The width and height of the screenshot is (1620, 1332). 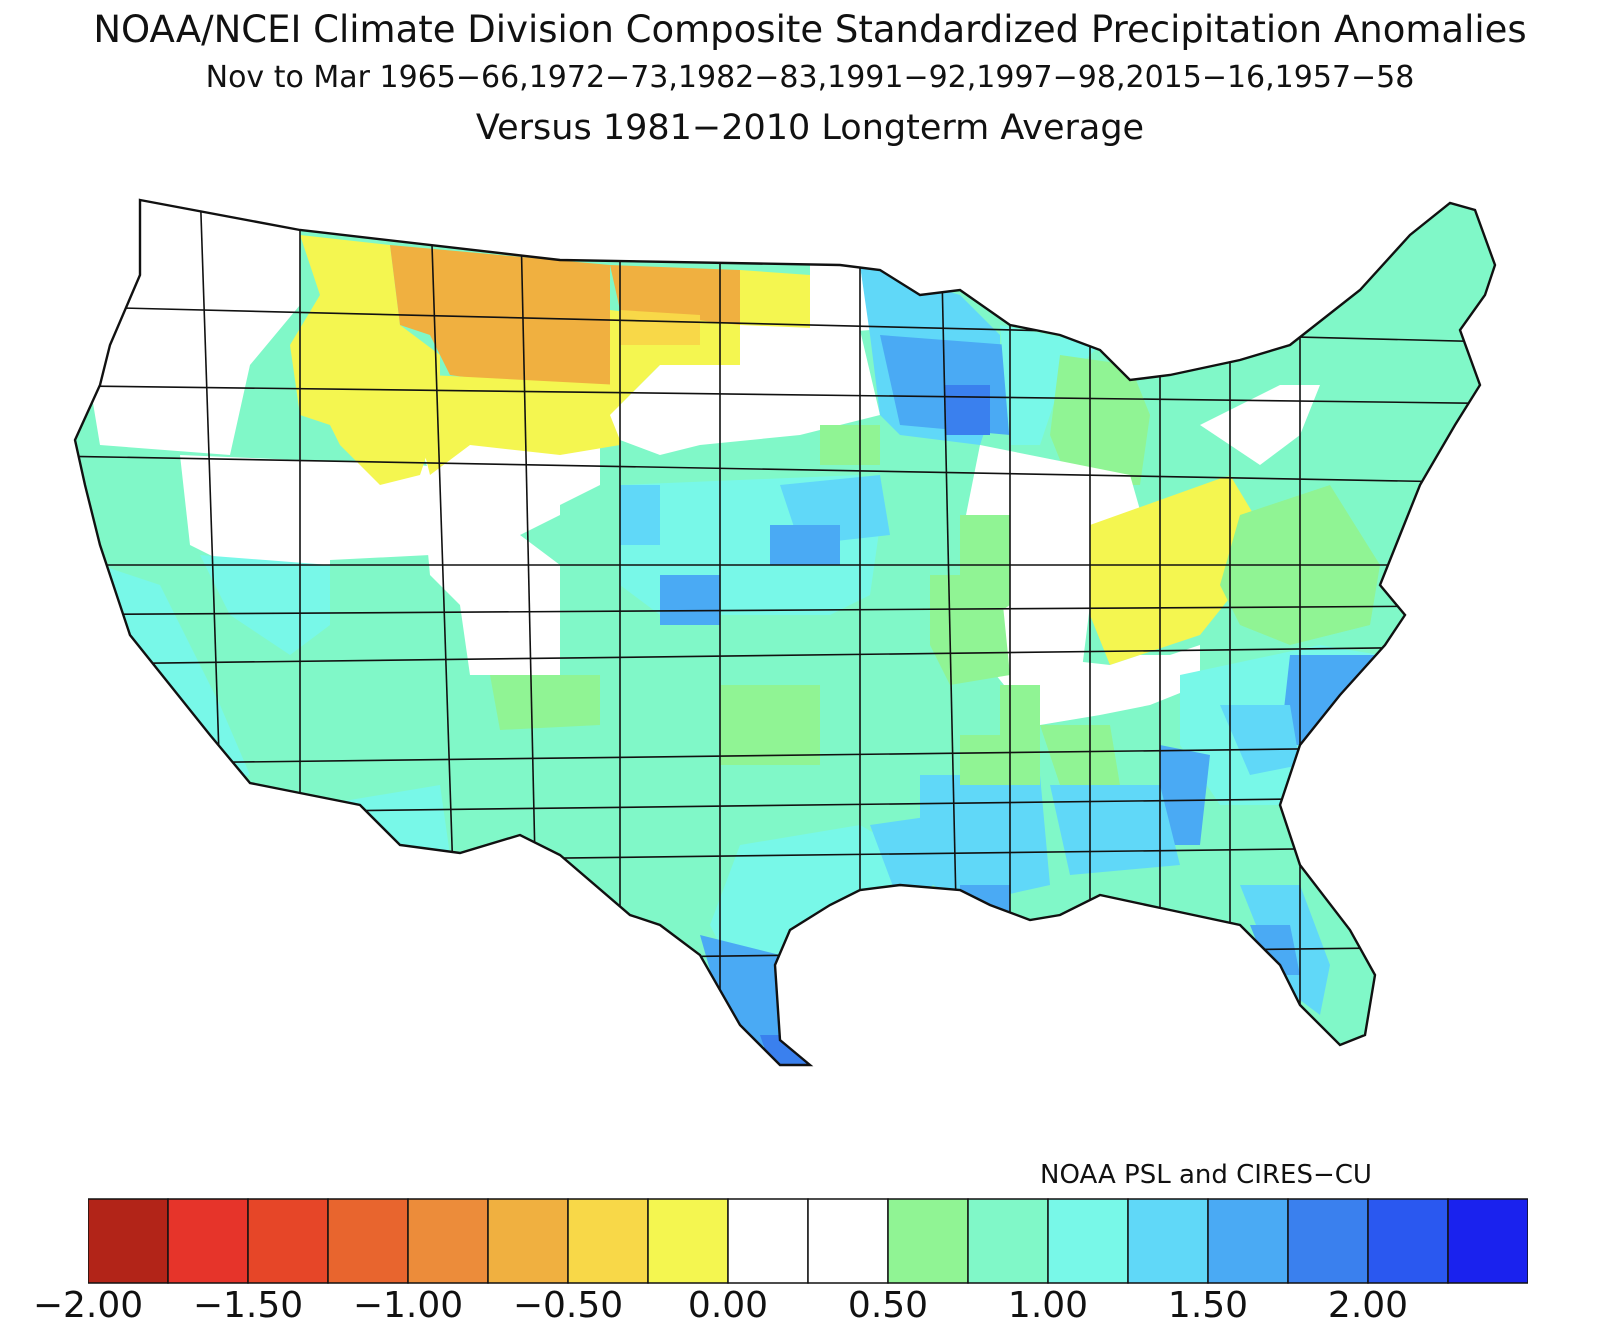 What do you see at coordinates (1110, 685) in the screenshot?
I see `division-kentucky-tennessee-neutral` at bounding box center [1110, 685].